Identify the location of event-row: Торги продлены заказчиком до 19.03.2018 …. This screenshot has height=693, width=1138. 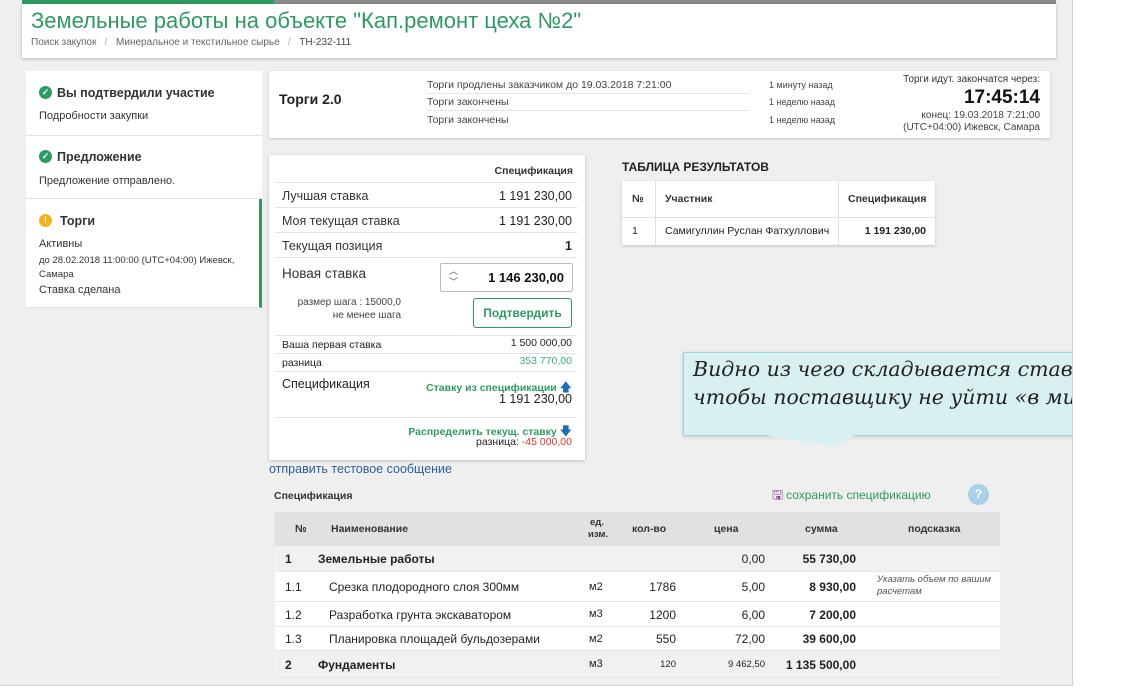
(588, 85).